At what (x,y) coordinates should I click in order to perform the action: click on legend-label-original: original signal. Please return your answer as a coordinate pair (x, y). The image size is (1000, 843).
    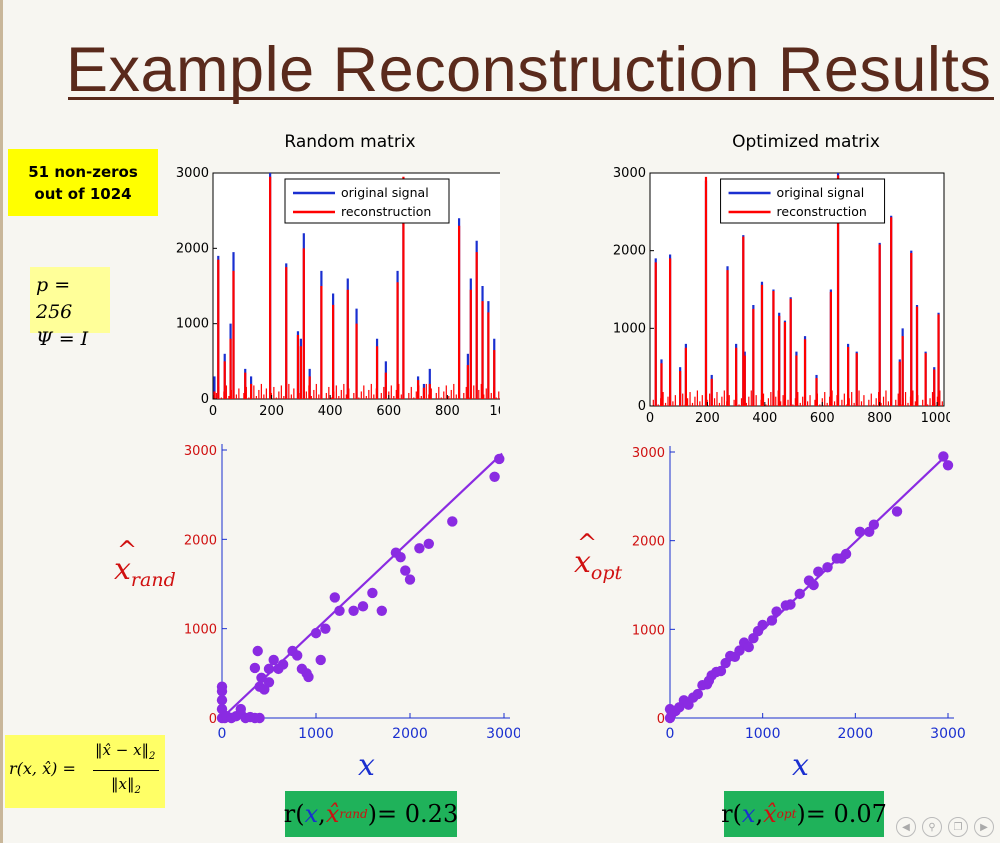
    Looking at the image, I should click on (821, 192).